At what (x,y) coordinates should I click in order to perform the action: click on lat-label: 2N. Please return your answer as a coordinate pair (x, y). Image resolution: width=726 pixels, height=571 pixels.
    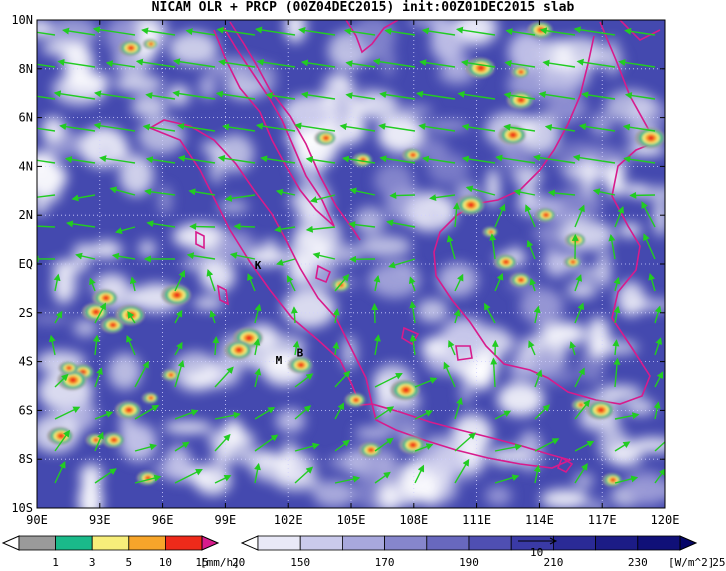
    Looking at the image, I should click on (26, 215).